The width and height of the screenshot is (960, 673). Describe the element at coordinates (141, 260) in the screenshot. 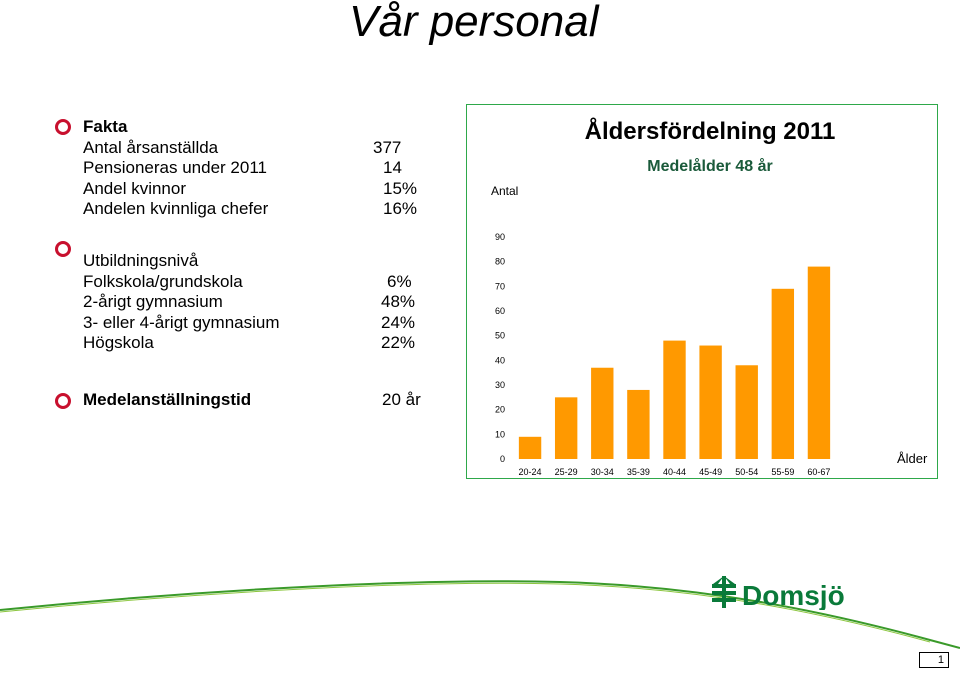

I see `education-heading: Utbildningsnivå` at that location.